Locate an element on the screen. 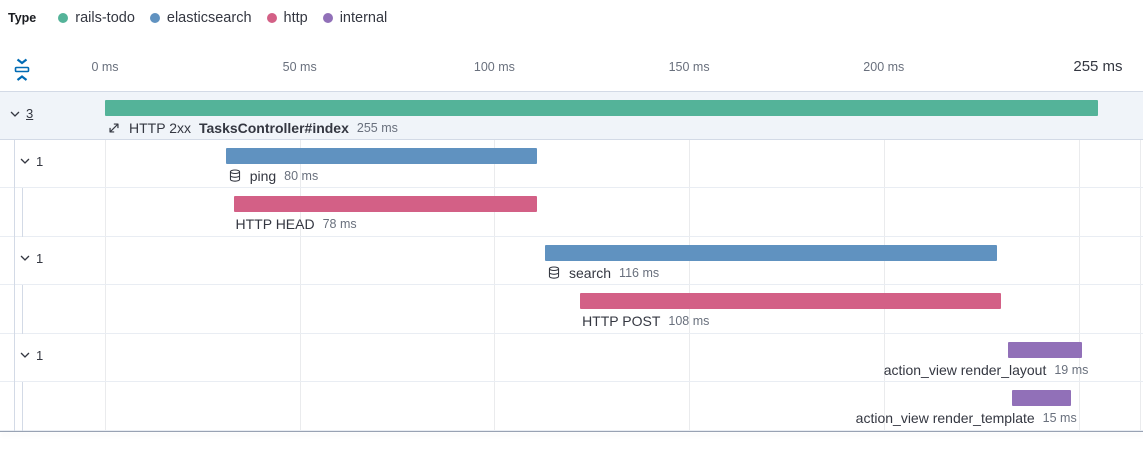  legend-item-label: internal is located at coordinates (363, 18).